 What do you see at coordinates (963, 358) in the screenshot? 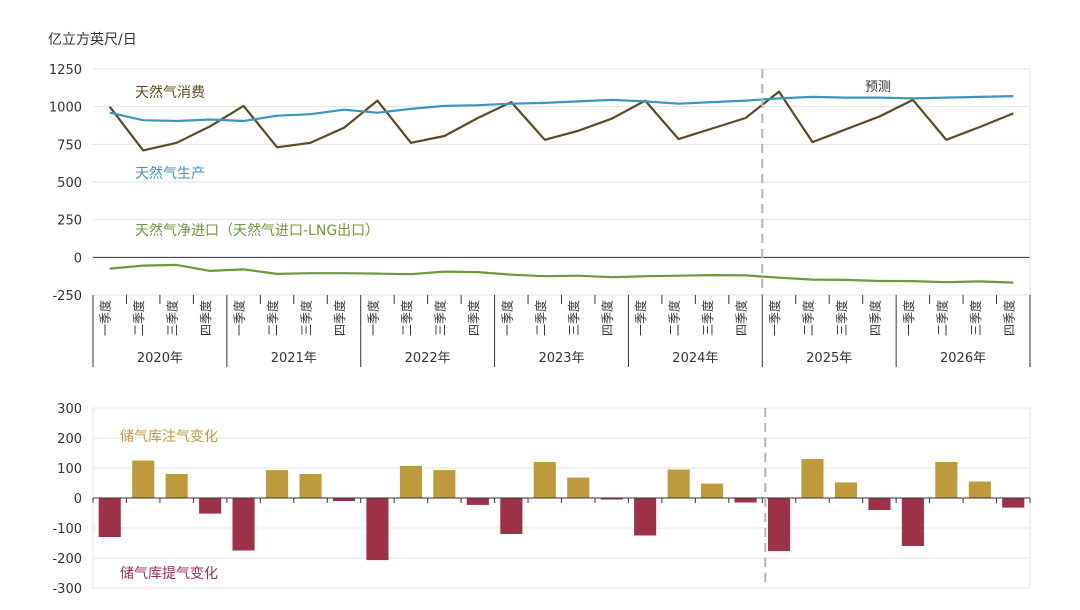
I see `year-label: 2026年` at bounding box center [963, 358].